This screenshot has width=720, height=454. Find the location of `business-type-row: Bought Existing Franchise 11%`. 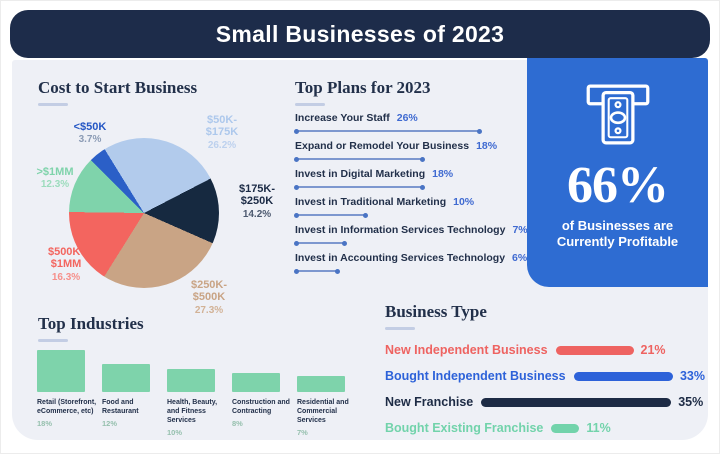

business-type-row: Bought Existing Franchise 11% is located at coordinates (498, 428).